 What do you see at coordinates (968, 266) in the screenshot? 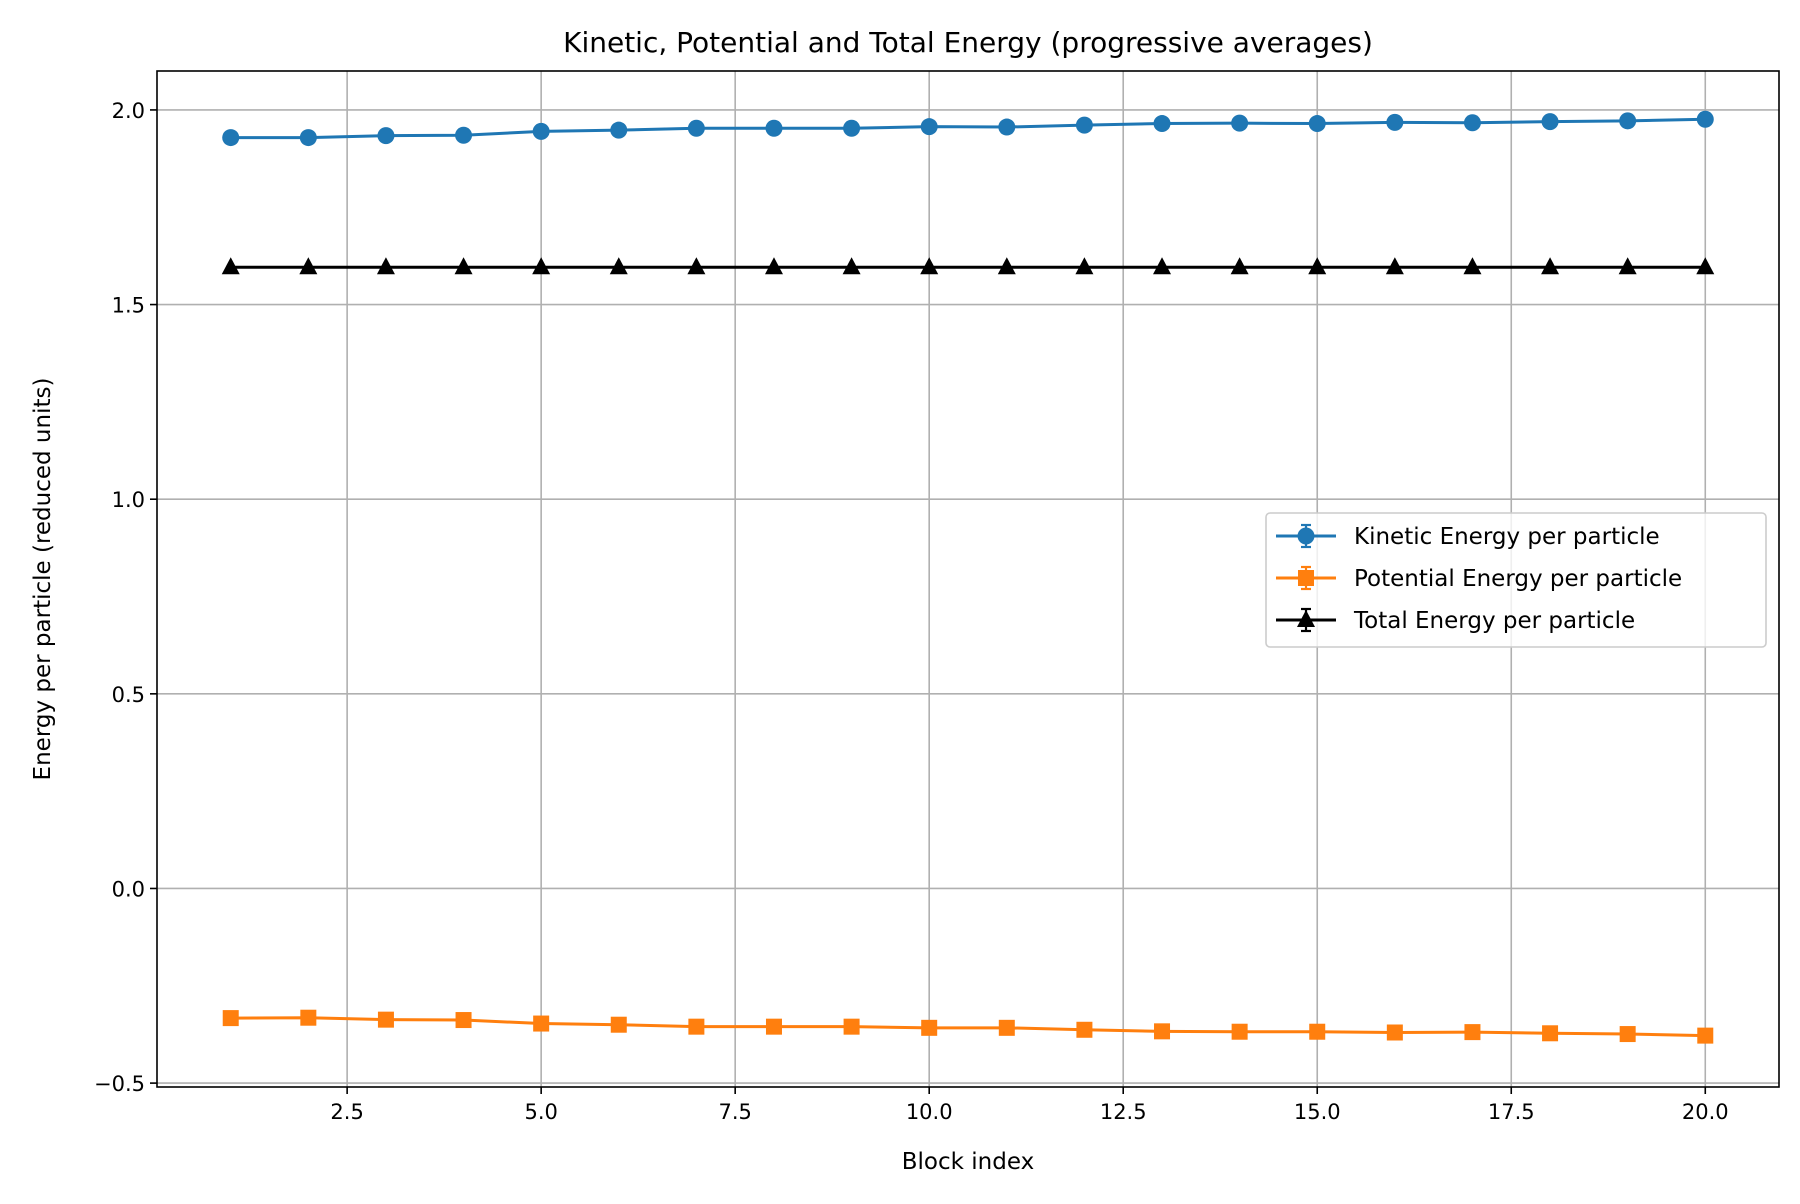
I see `series-triangle-group` at bounding box center [968, 266].